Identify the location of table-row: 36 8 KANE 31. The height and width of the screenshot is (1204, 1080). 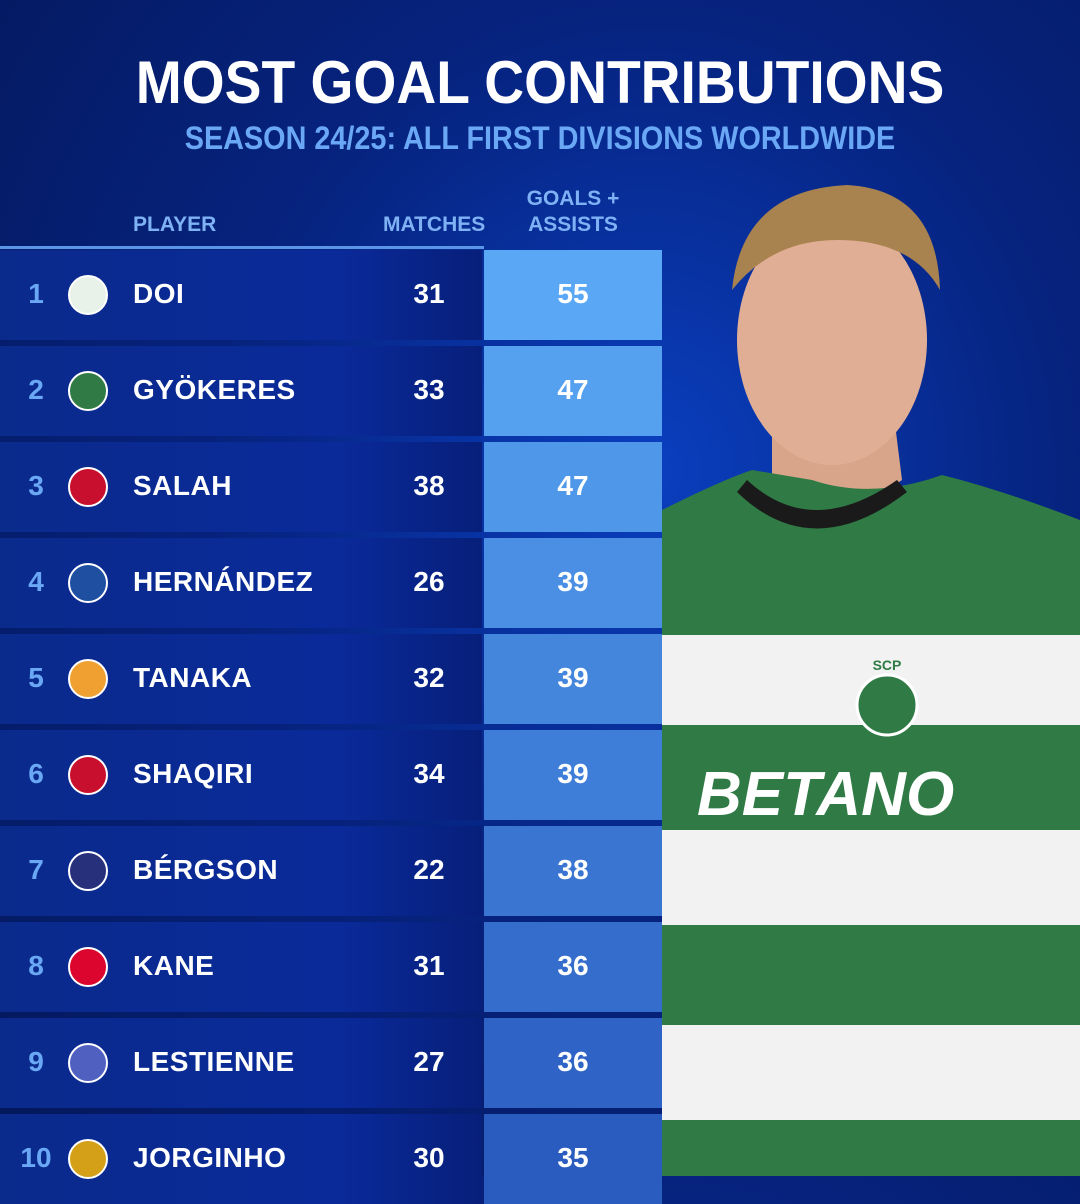
(331, 967).